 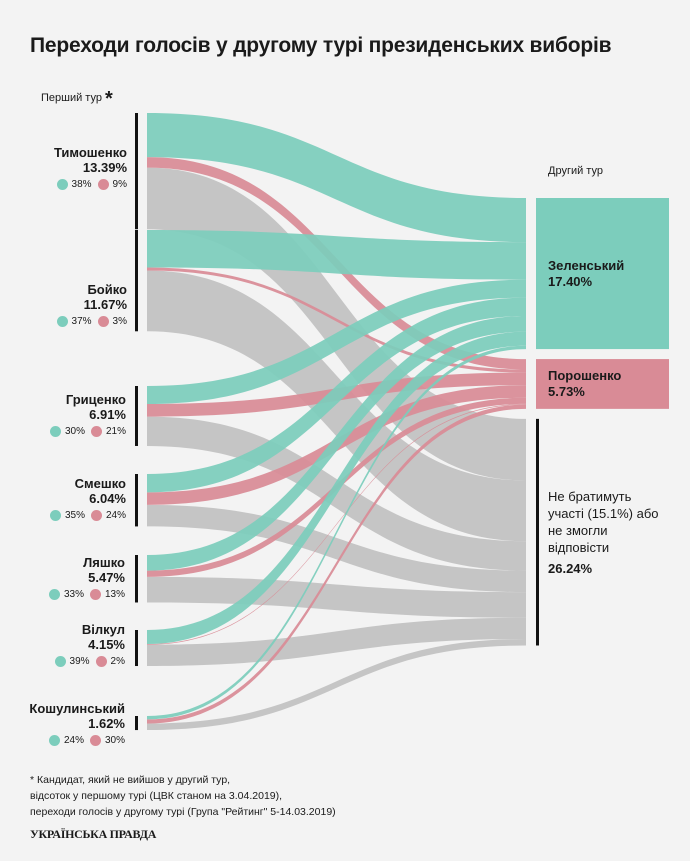 What do you see at coordinates (95, 399) in the screenshot?
I see `source-name: Гриценко` at bounding box center [95, 399].